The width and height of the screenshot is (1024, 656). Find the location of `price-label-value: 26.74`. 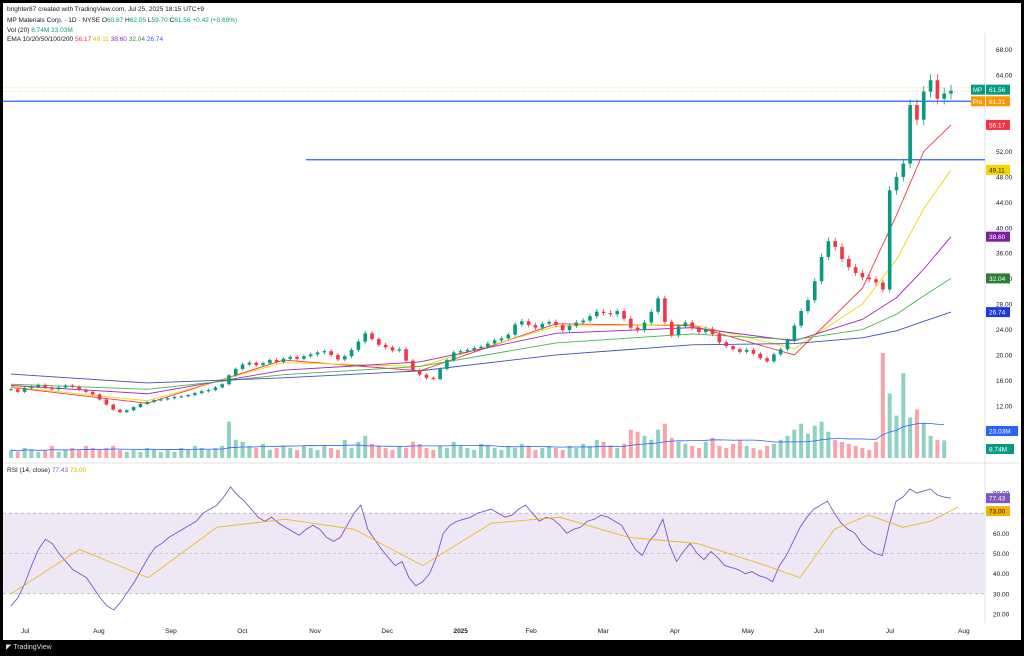

price-label-value: 26.74 is located at coordinates (997, 313).